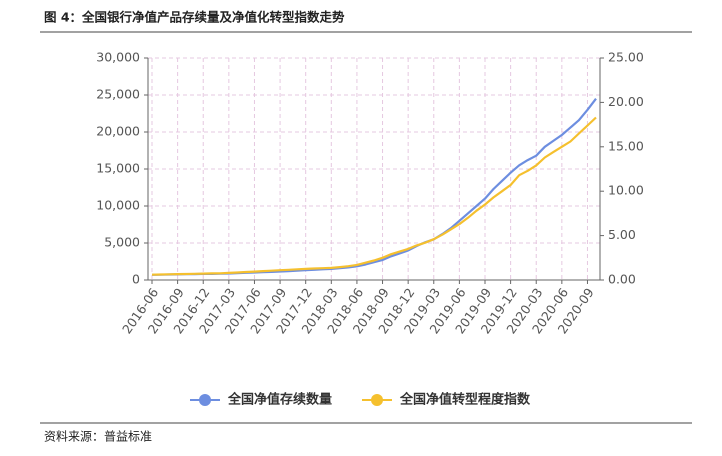  I want to click on y-tick-label: 5,000, so click(122, 242).